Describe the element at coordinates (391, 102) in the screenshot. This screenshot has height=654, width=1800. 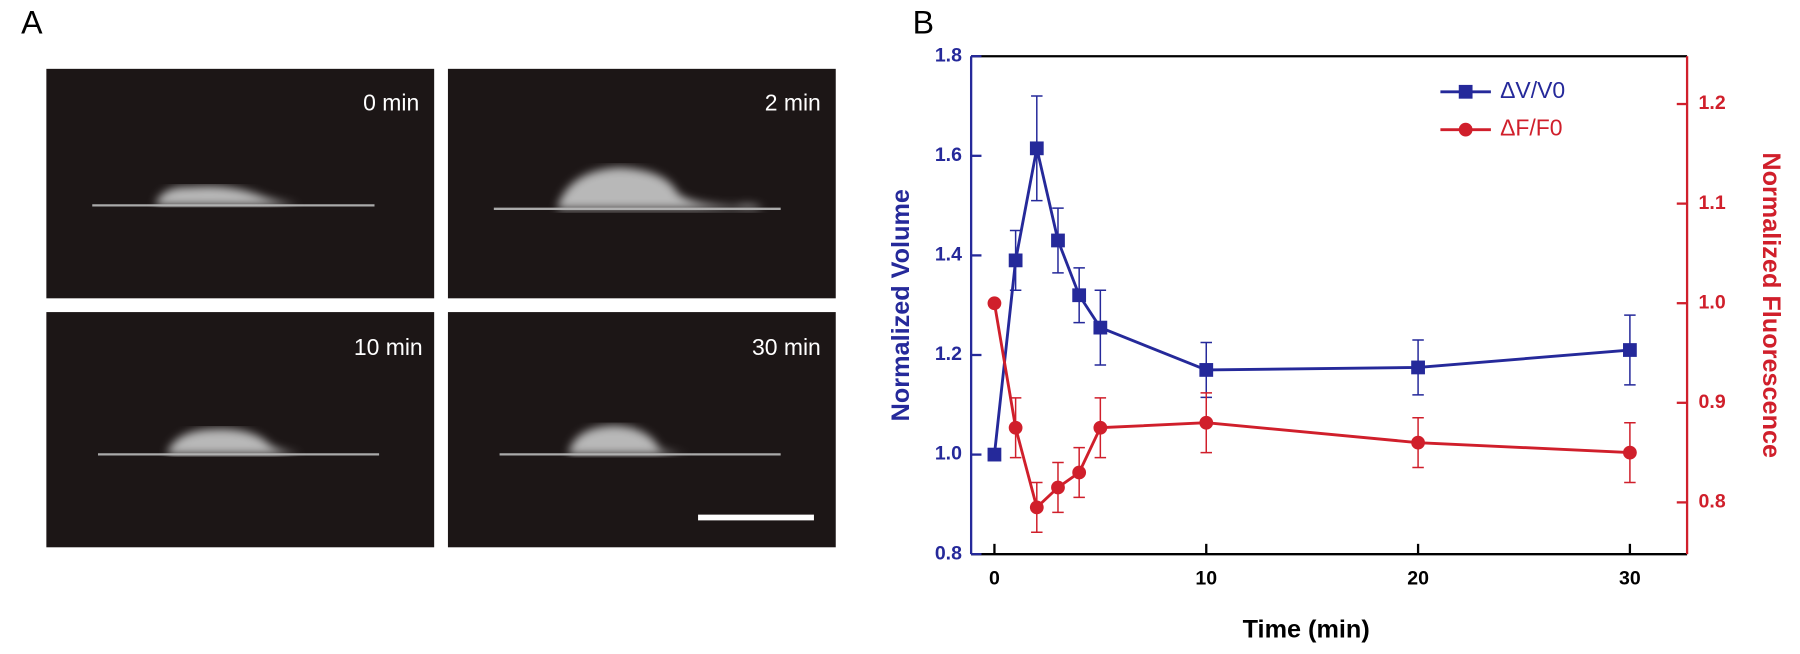
I see `image-label: 0 min` at that location.